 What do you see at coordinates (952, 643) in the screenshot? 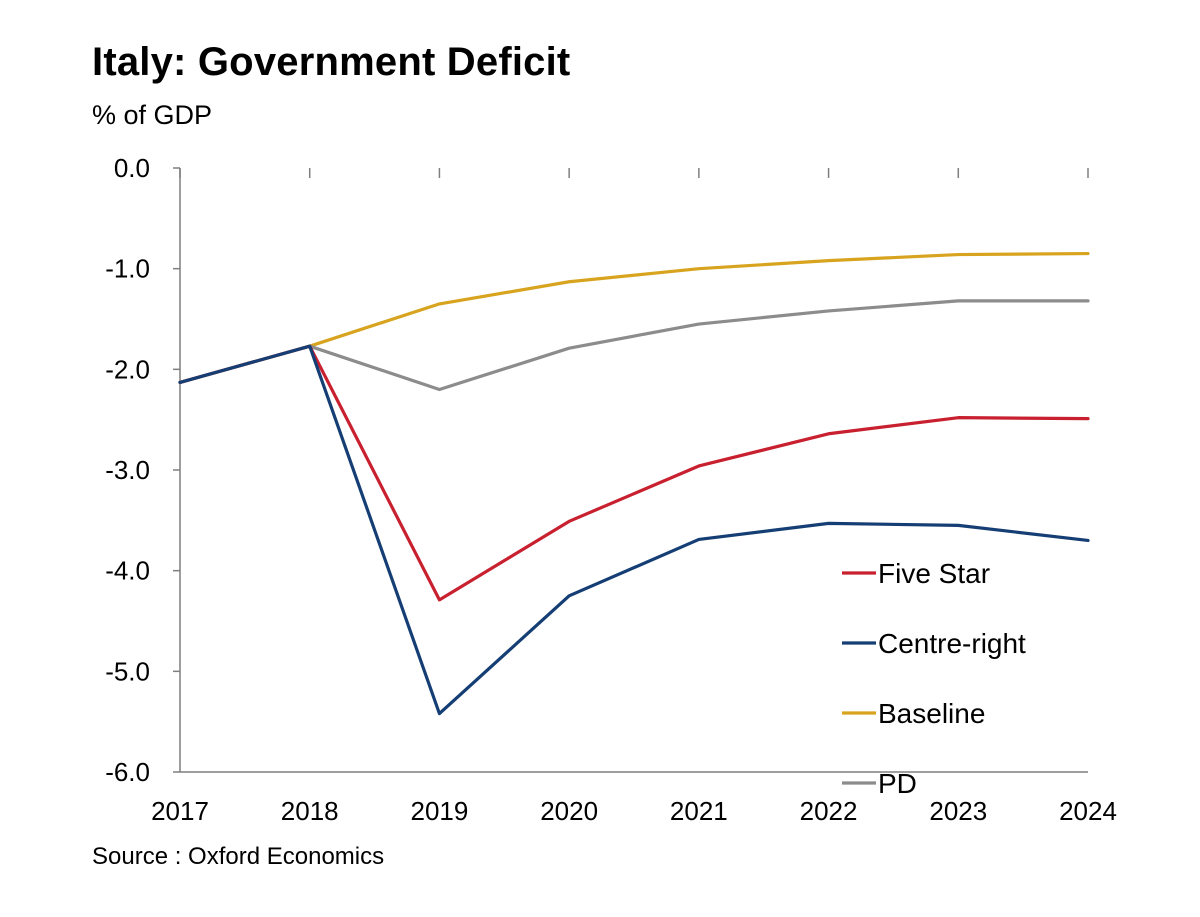
I see `legend-label-centre-right: Centre-right` at bounding box center [952, 643].